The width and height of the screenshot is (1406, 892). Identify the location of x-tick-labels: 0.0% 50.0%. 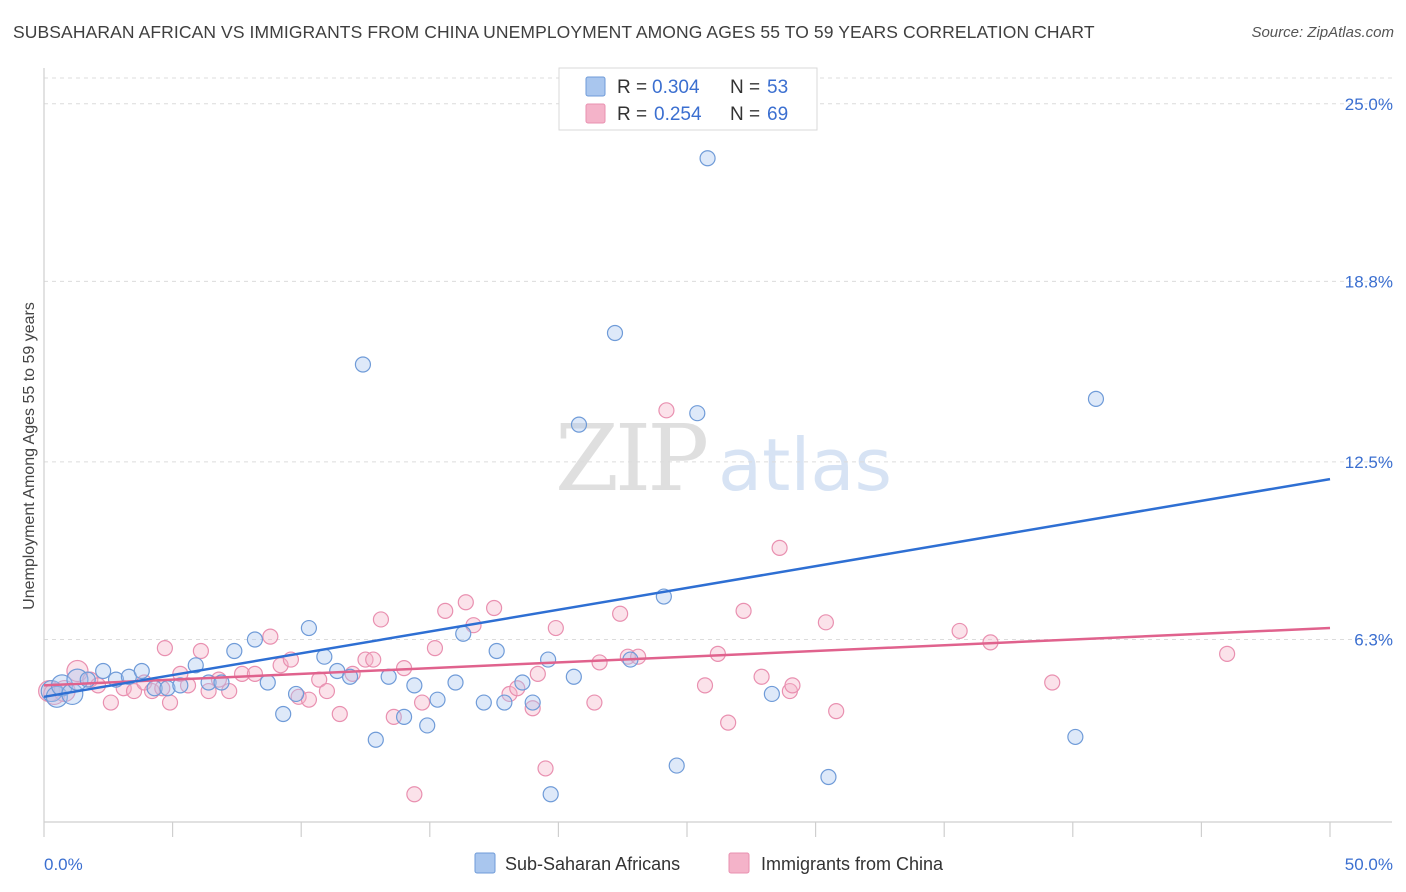
(718, 864).